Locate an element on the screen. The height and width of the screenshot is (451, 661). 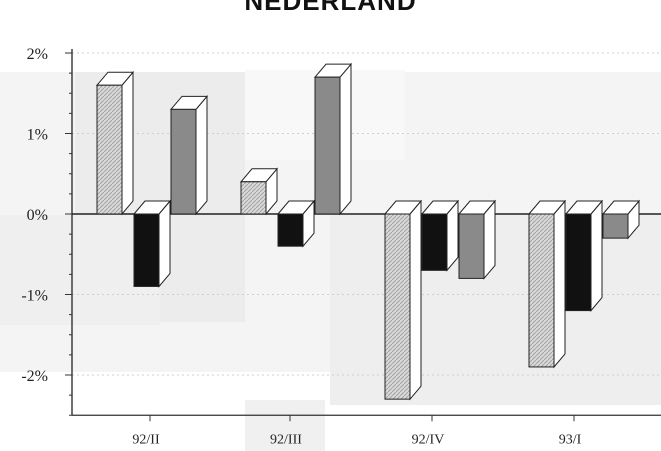
x-tick-label: 92/II is located at coordinates (146, 439).